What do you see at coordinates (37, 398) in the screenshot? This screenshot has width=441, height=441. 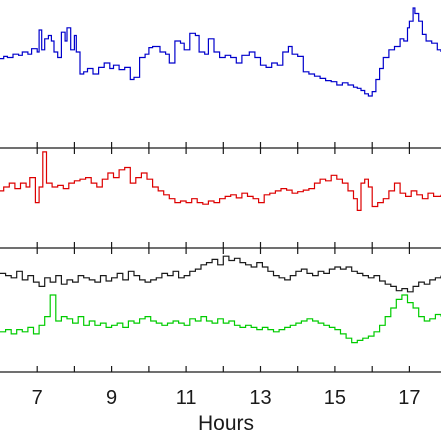 I see `x-tick-label: 7` at bounding box center [37, 398].